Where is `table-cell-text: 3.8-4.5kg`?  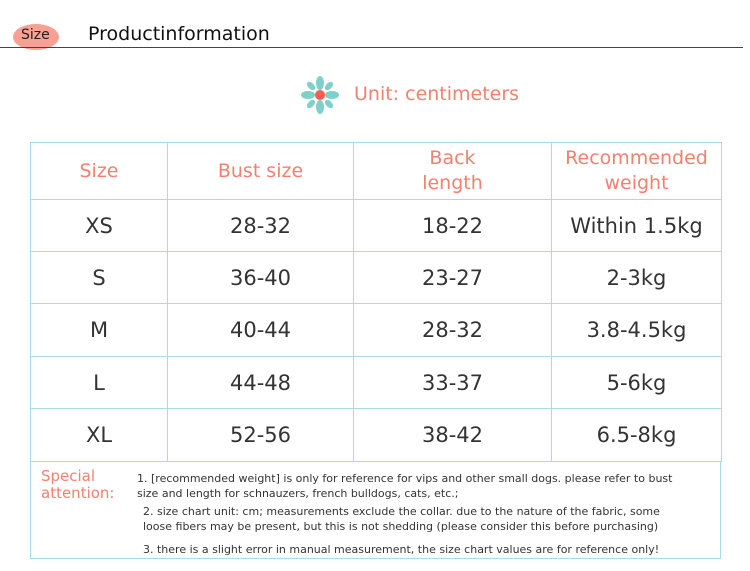 table-cell-text: 3.8-4.5kg is located at coordinates (636, 330).